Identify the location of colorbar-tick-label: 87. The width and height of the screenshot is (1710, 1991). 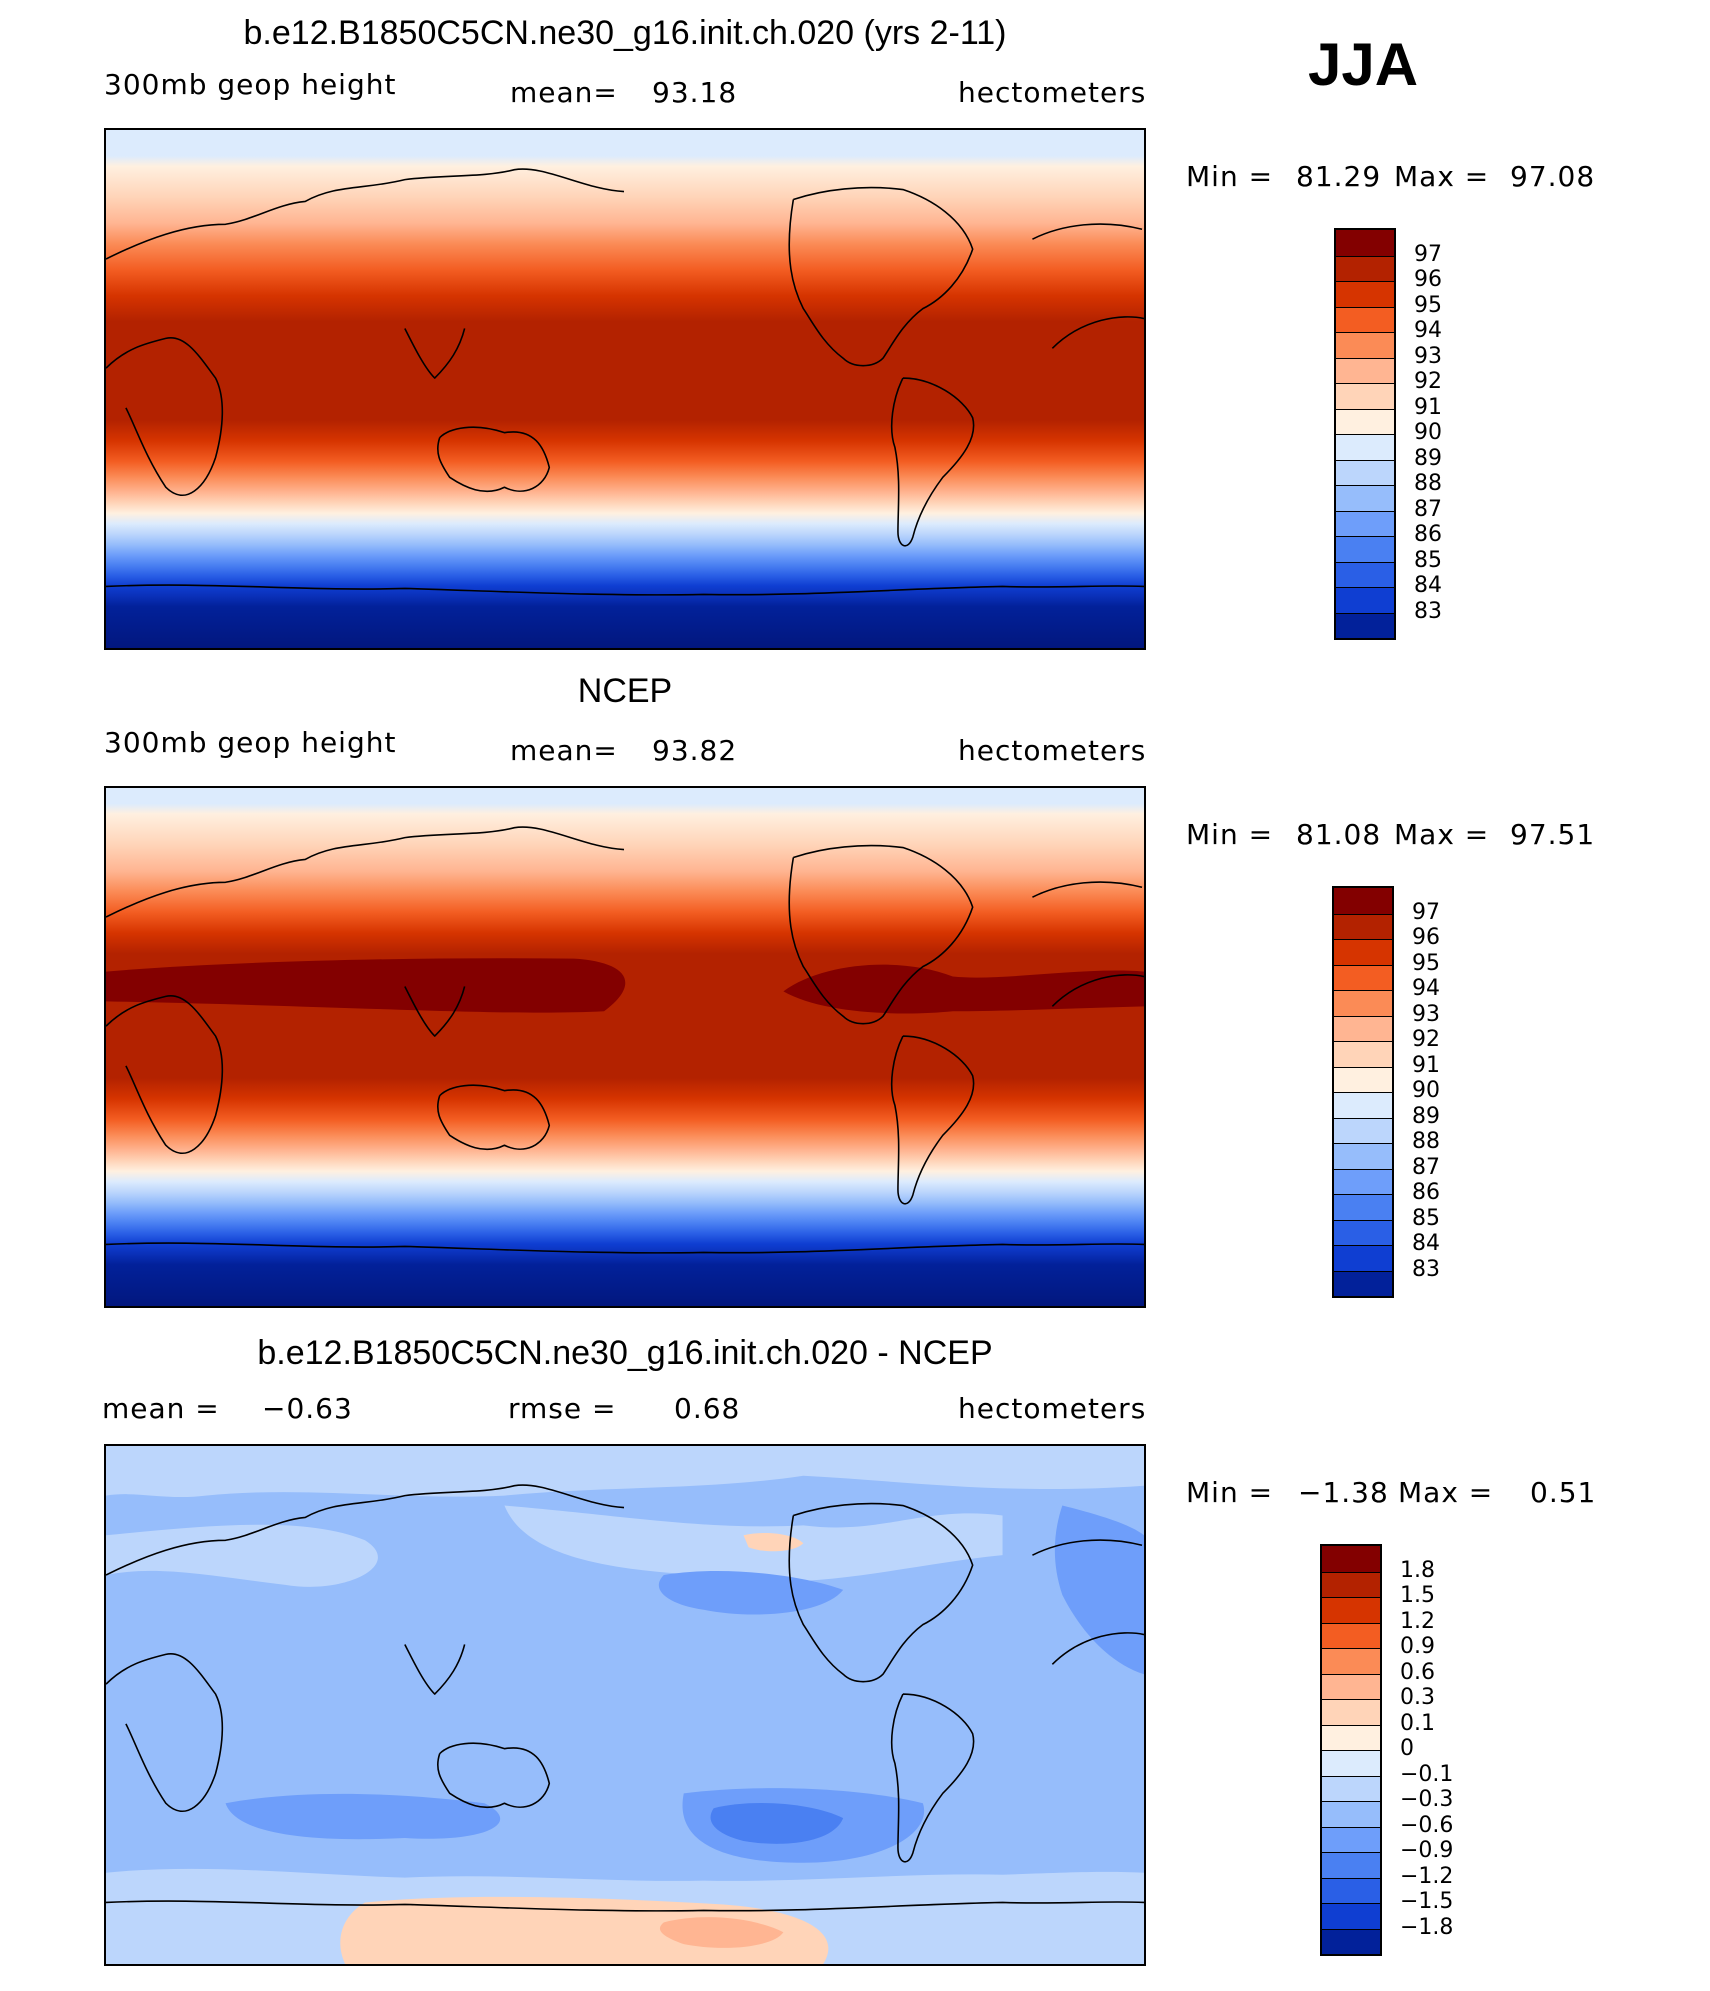
(1426, 1167).